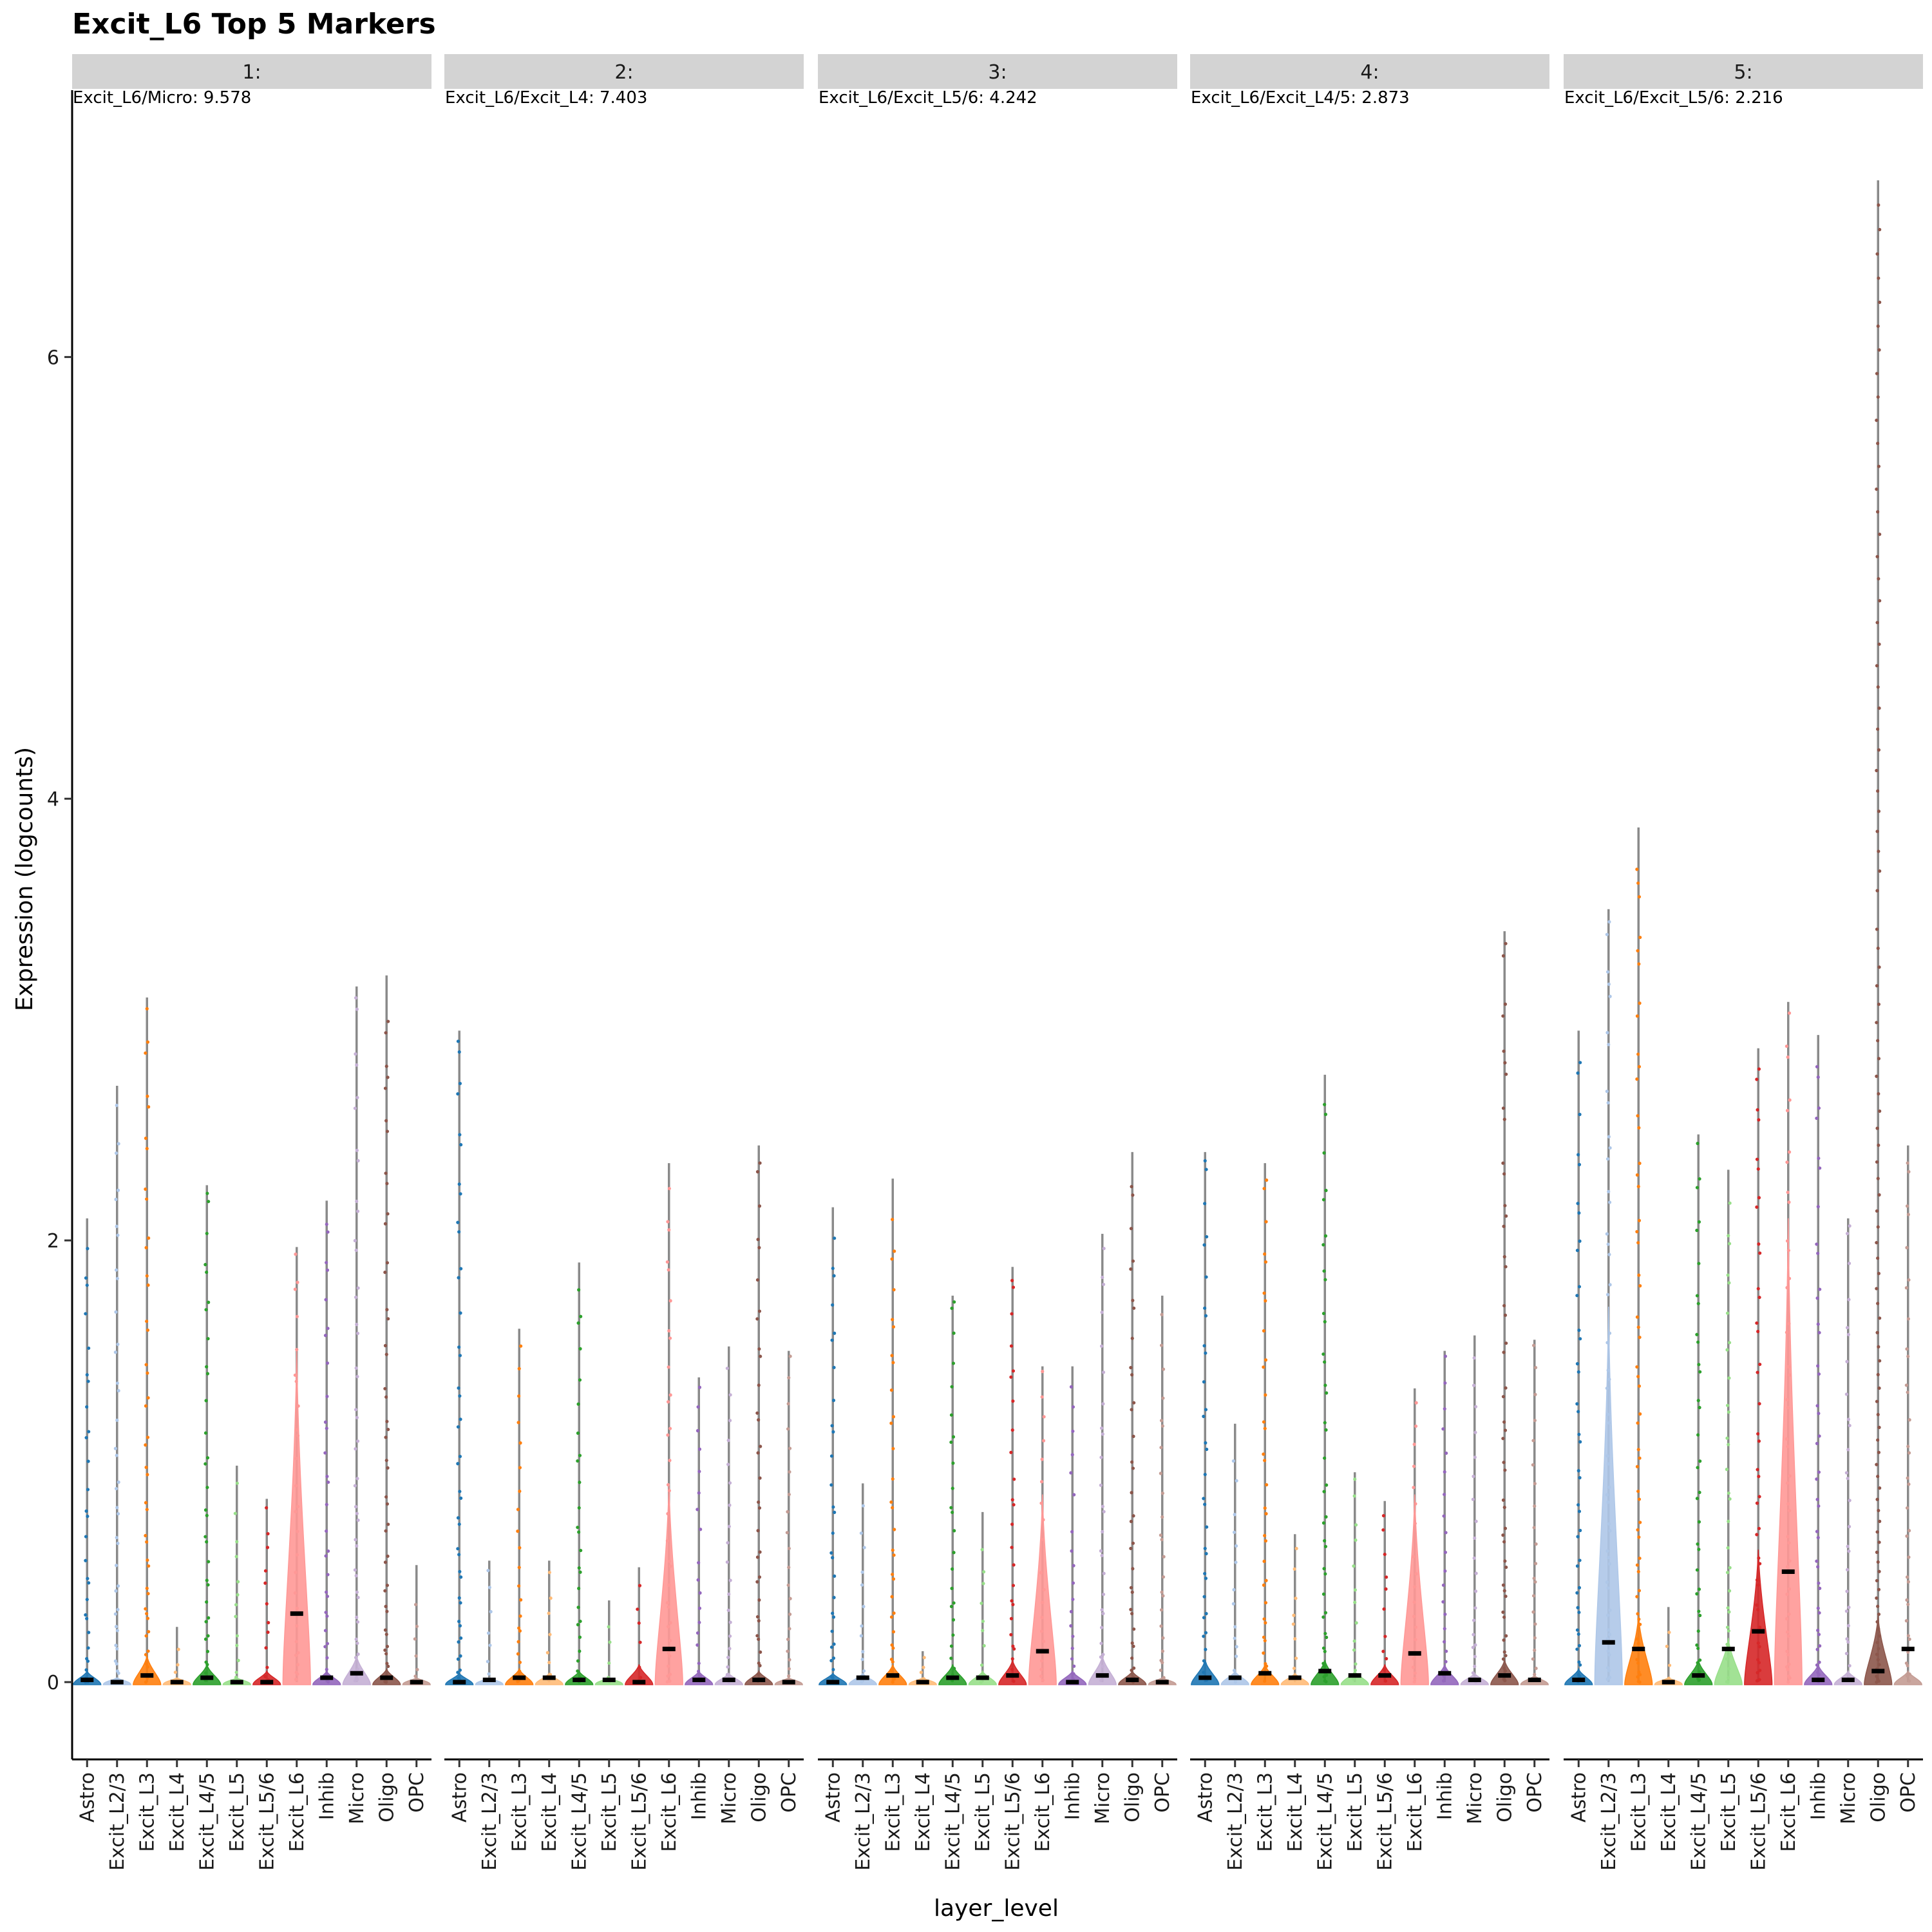 Image resolution: width=1932 pixels, height=1932 pixels. I want to click on facet-subtitle: Excit_L6/Micro: 9.578, so click(162, 98).